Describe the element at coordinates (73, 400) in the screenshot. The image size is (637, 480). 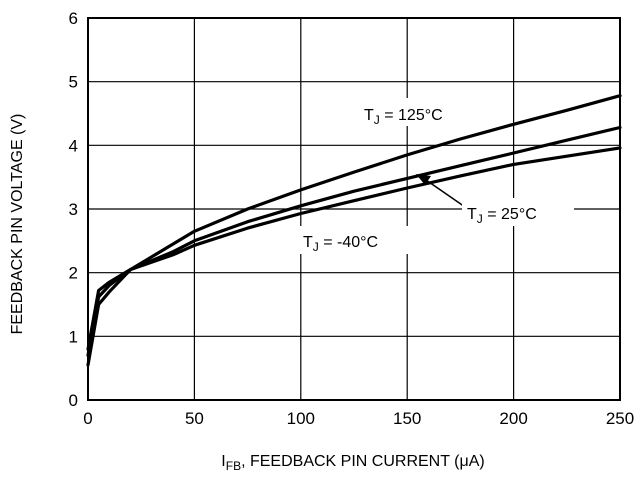
I see `y-tick-label: 0` at that location.